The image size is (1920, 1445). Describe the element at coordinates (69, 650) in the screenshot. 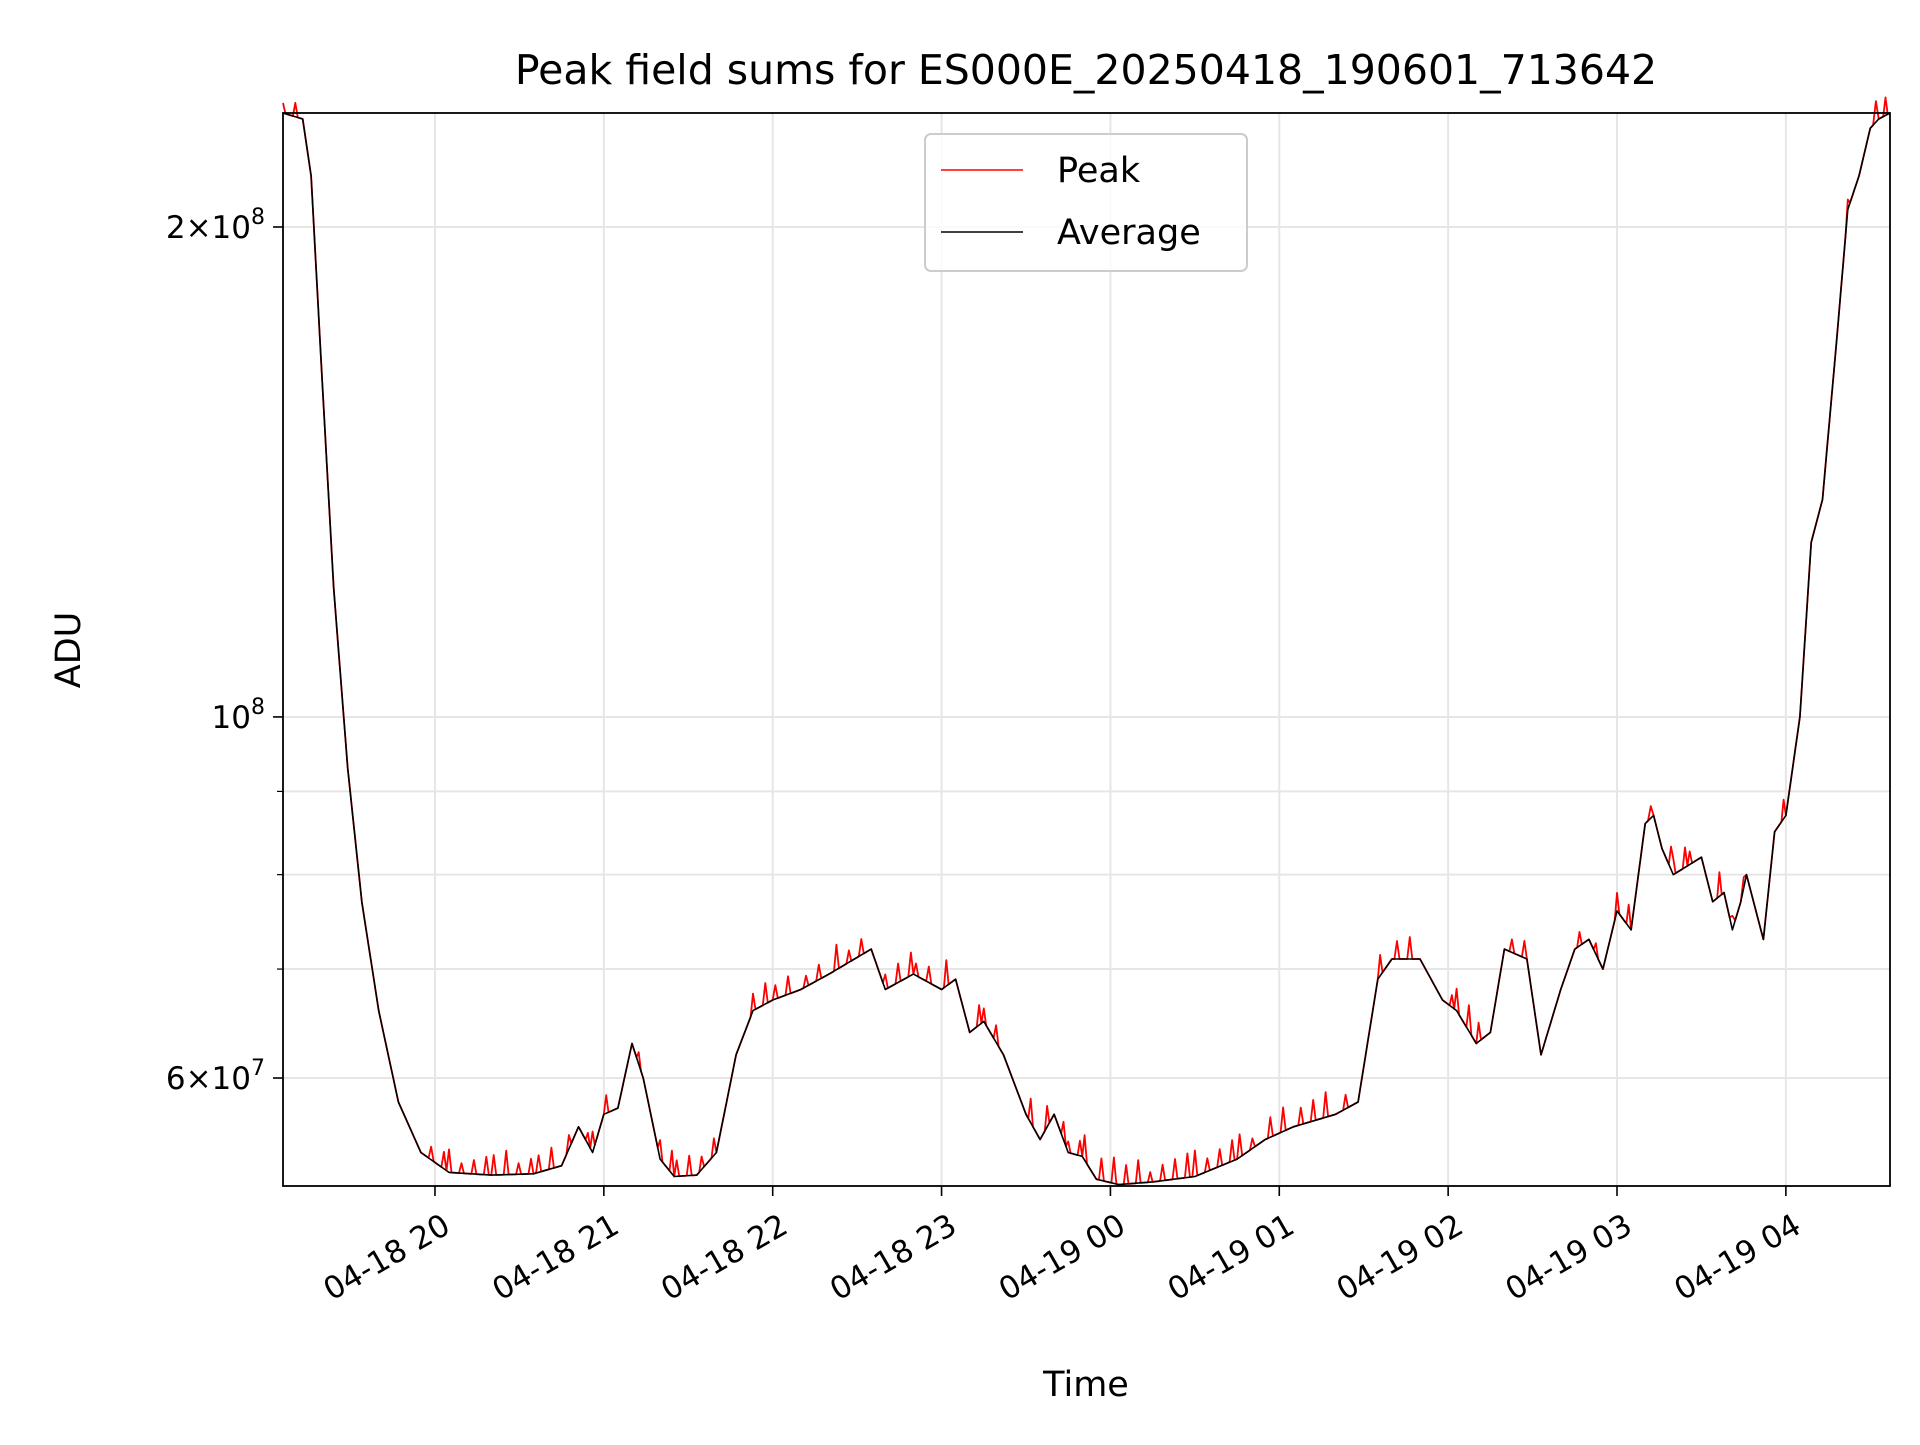

I see `y-axis-label: ADU` at that location.